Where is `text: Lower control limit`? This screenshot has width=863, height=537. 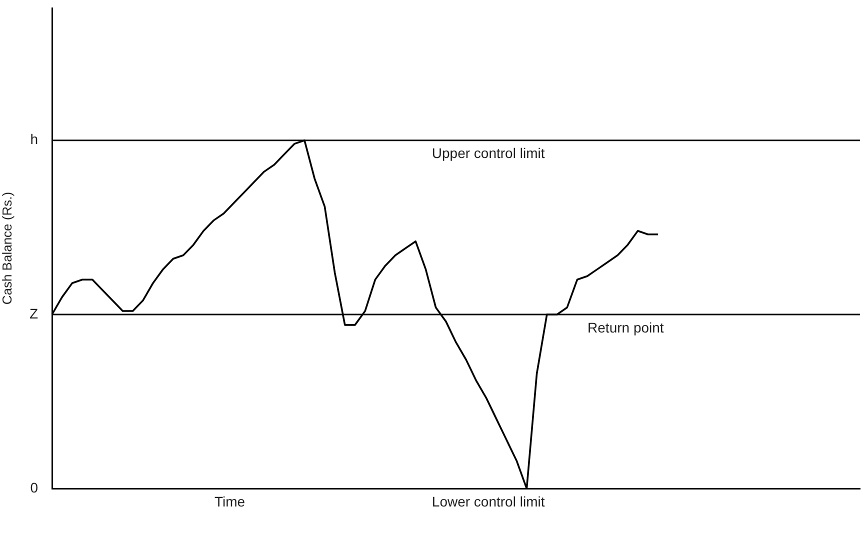
text: Lower control limit is located at coordinates (488, 501).